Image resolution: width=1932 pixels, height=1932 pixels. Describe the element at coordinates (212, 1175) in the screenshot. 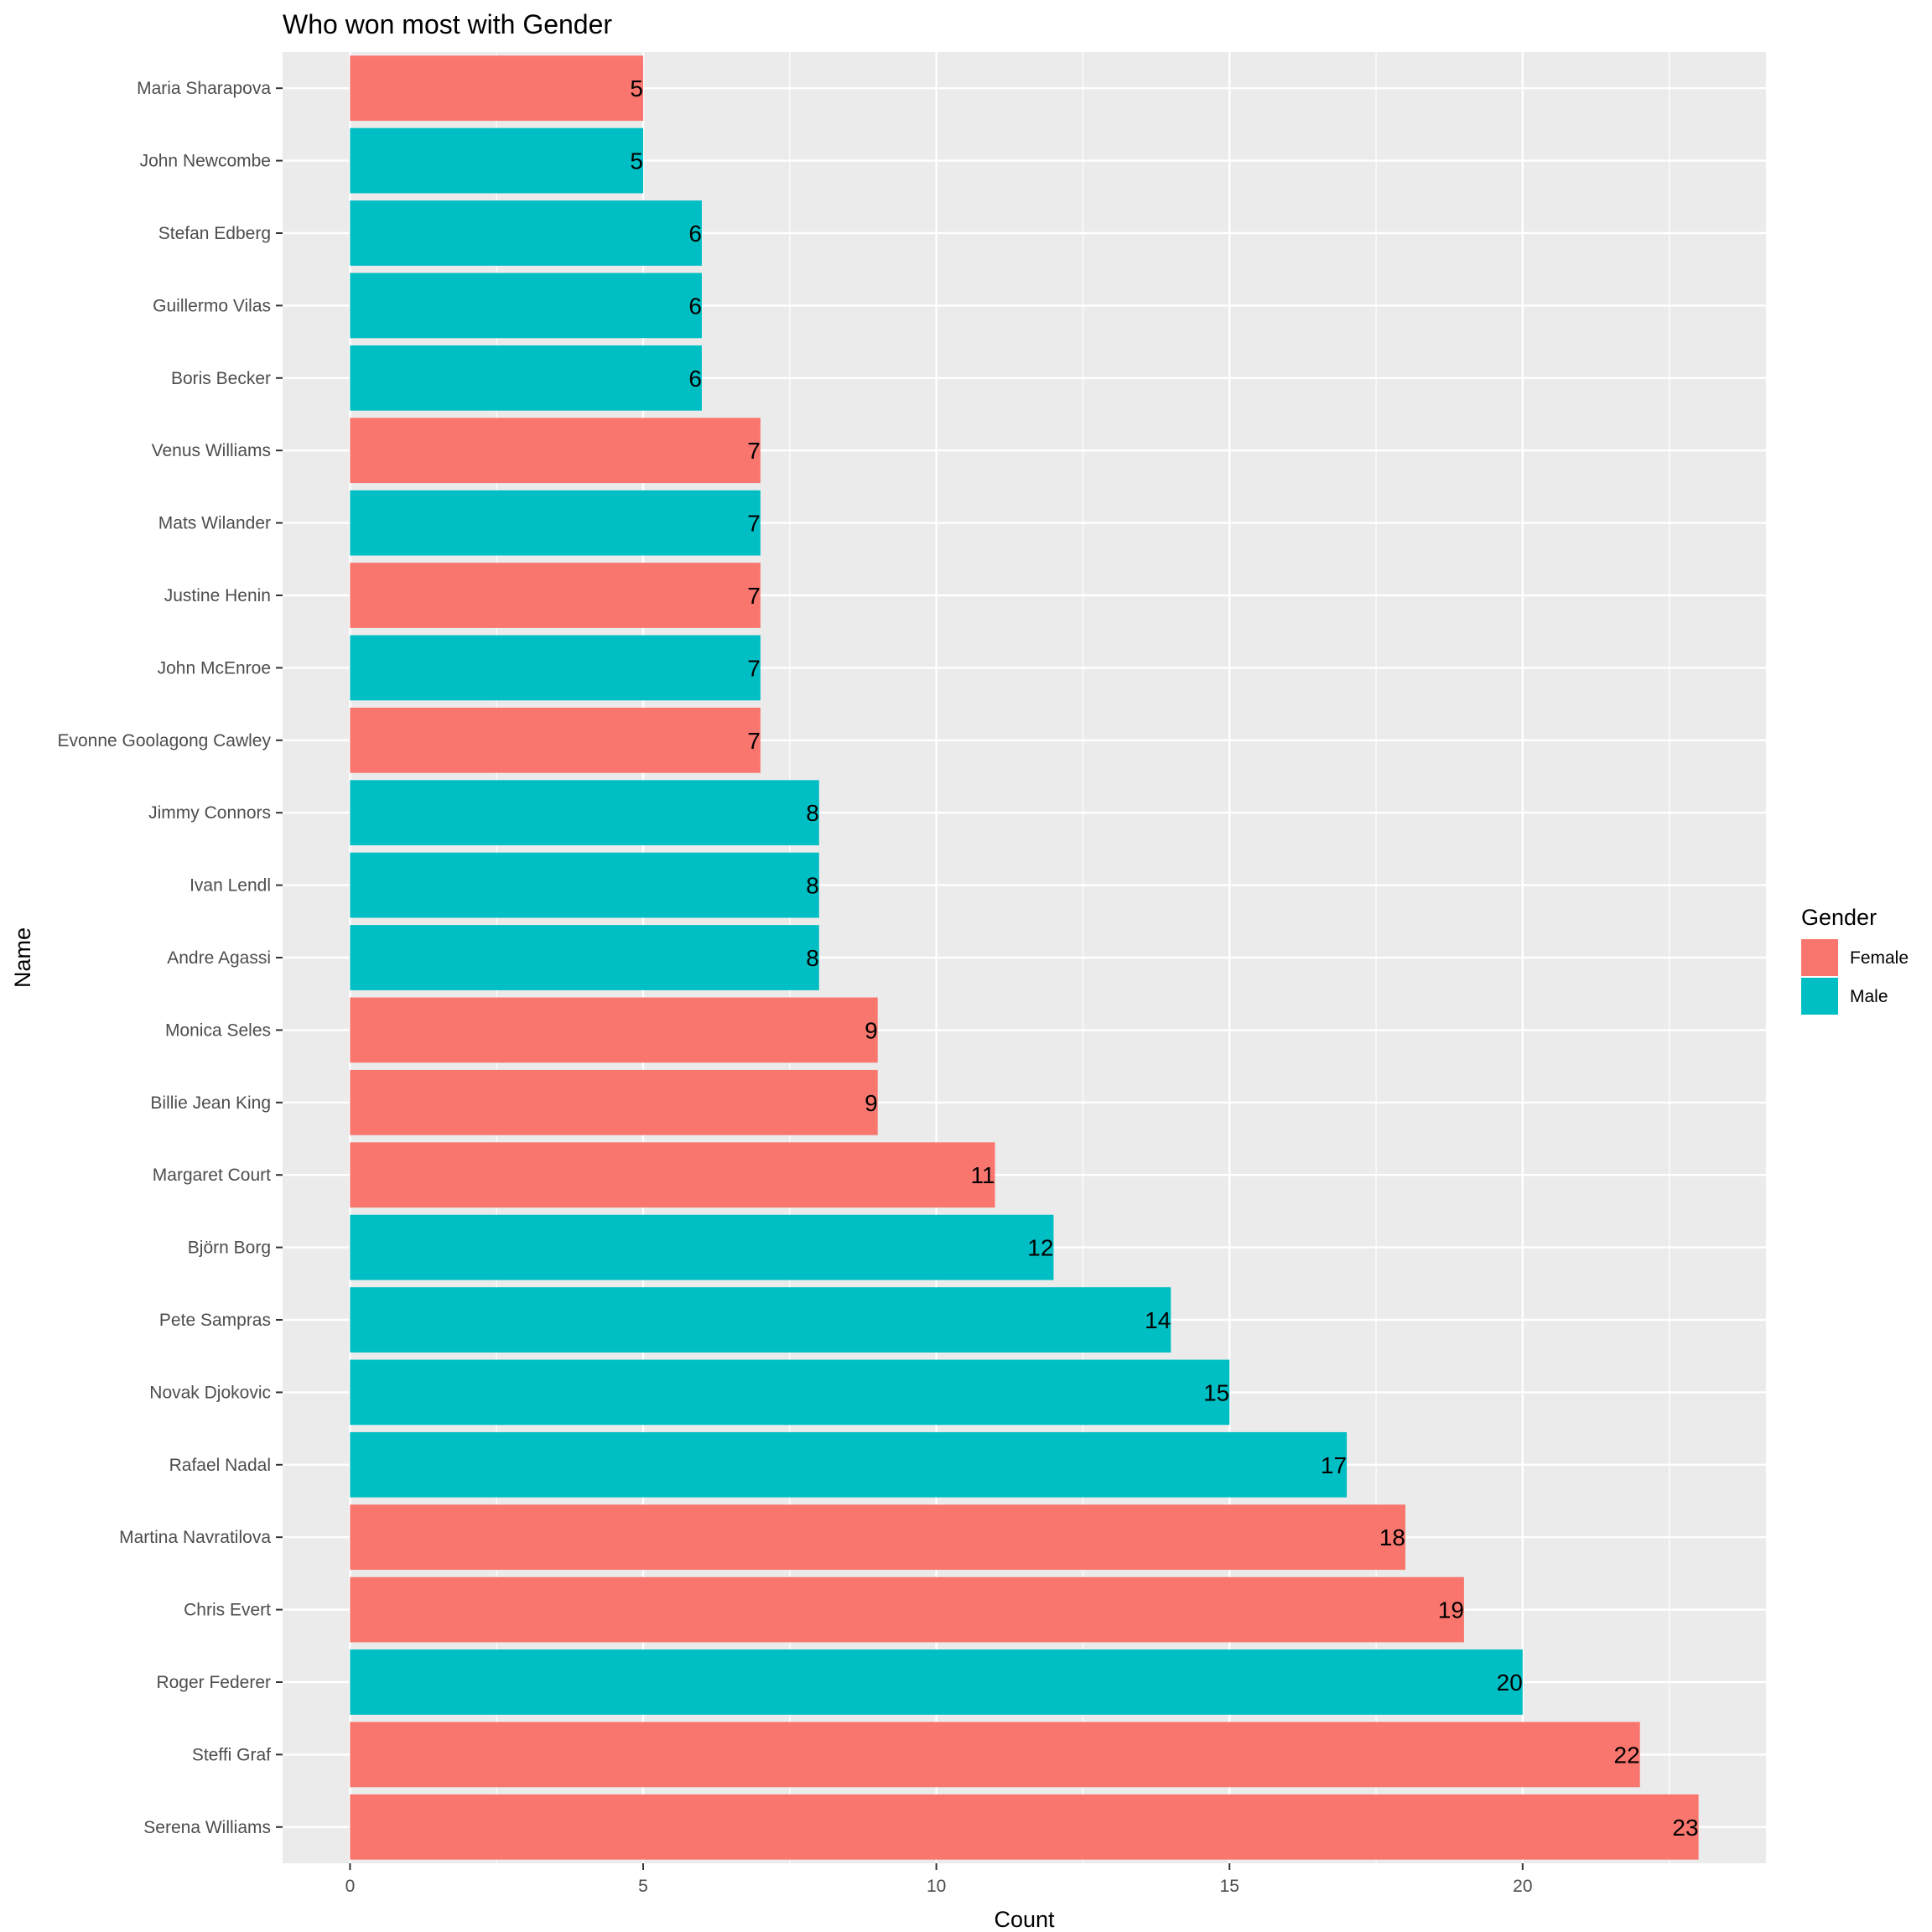

I see `y-tick-label: Margaret Court` at that location.